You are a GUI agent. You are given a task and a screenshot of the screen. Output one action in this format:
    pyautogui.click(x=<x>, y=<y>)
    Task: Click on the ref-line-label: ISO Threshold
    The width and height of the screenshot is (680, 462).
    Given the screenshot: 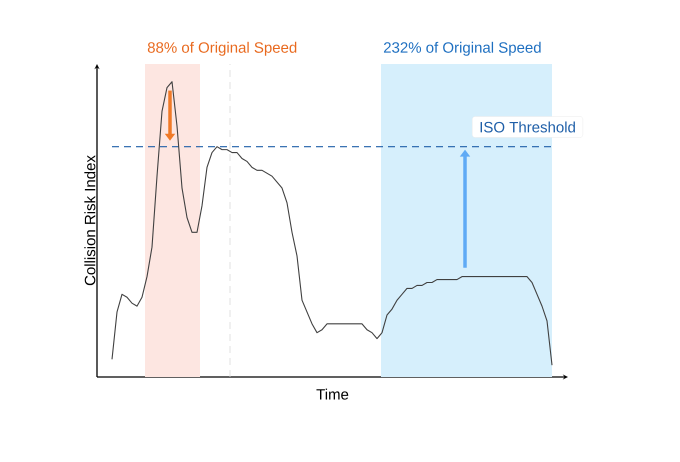 What is the action you would take?
    pyautogui.click(x=527, y=126)
    